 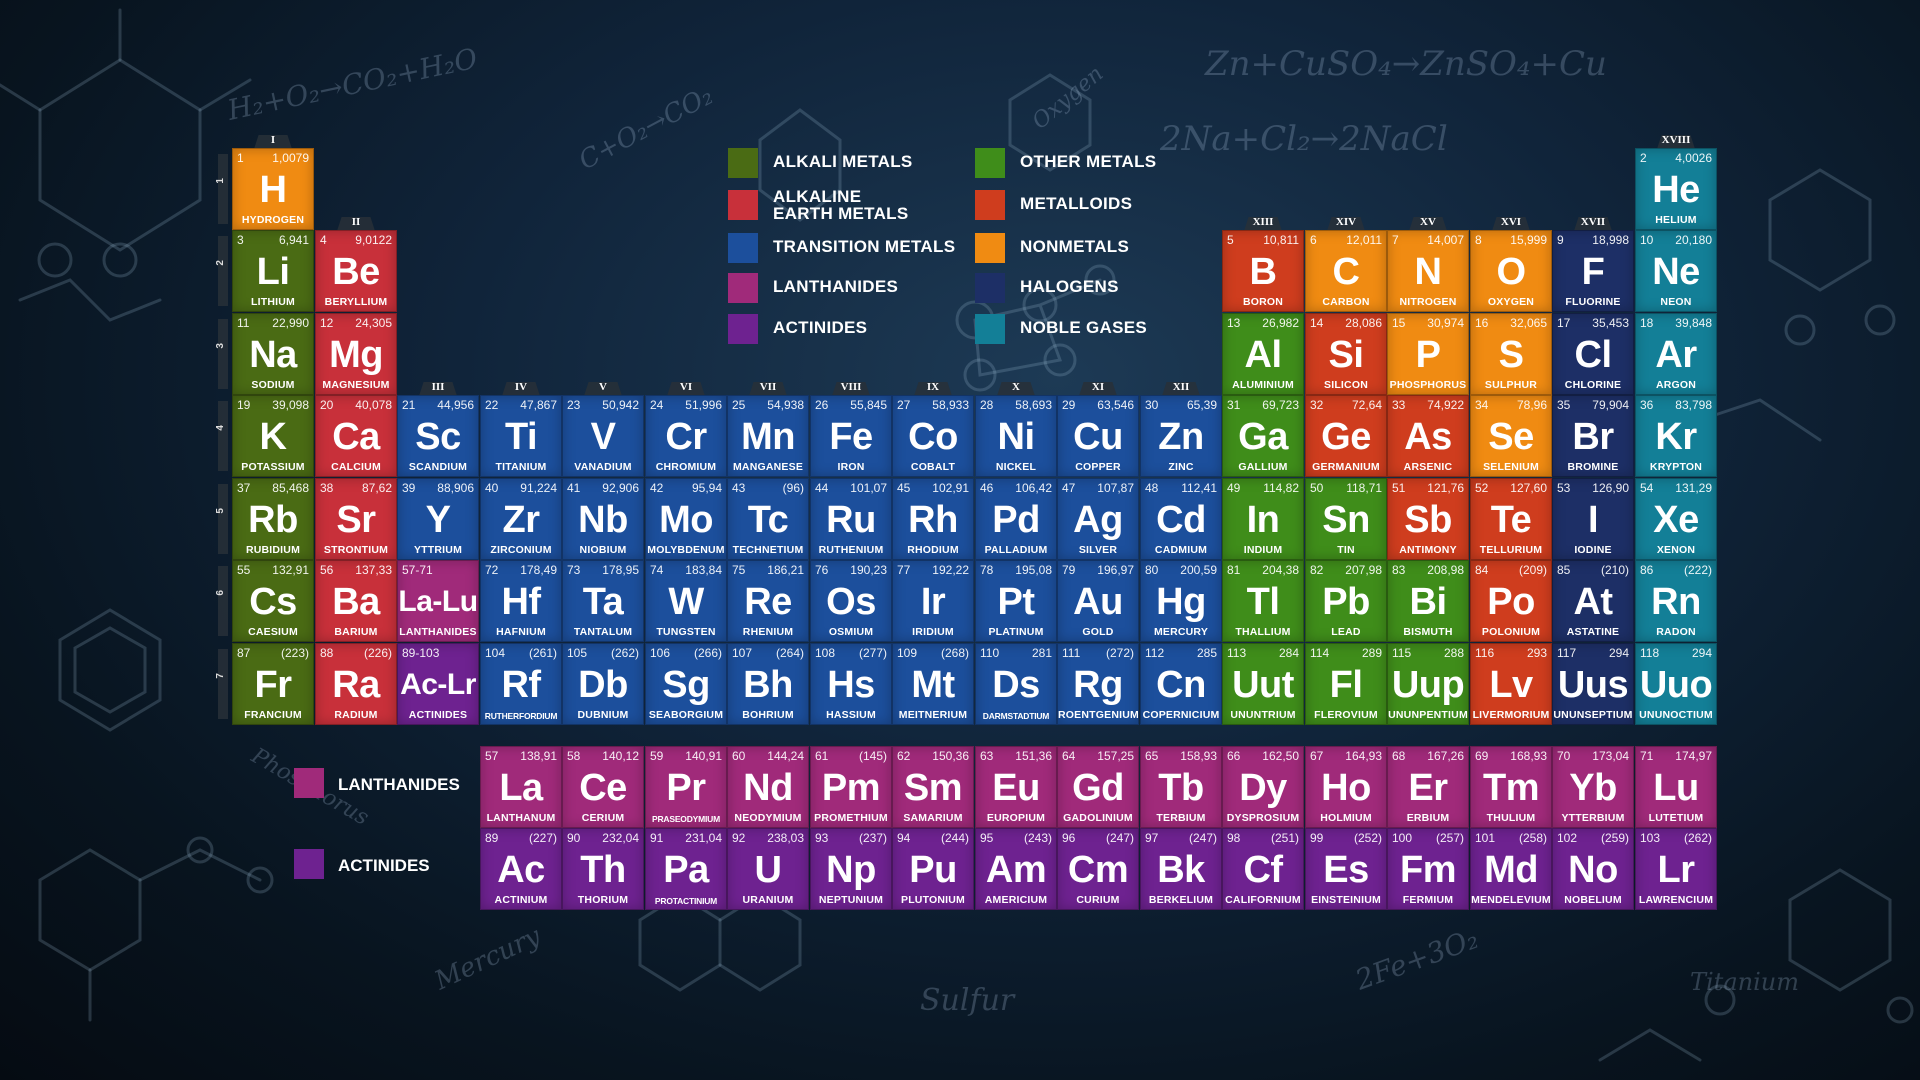 I want to click on element-la-lu: 57-71 La-Lu LANTHANIDES, so click(x=438, y=601).